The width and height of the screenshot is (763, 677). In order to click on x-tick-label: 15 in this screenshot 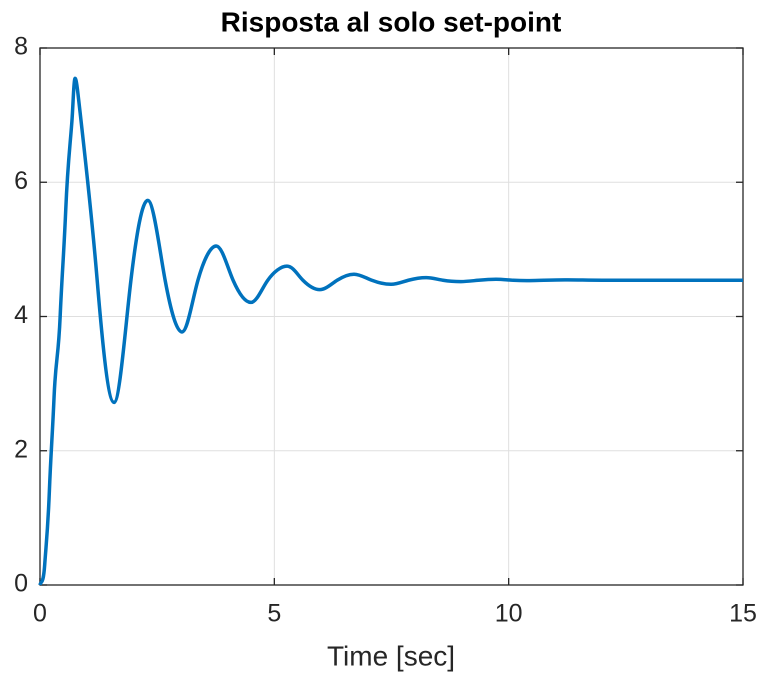, I will do `click(743, 614)`.